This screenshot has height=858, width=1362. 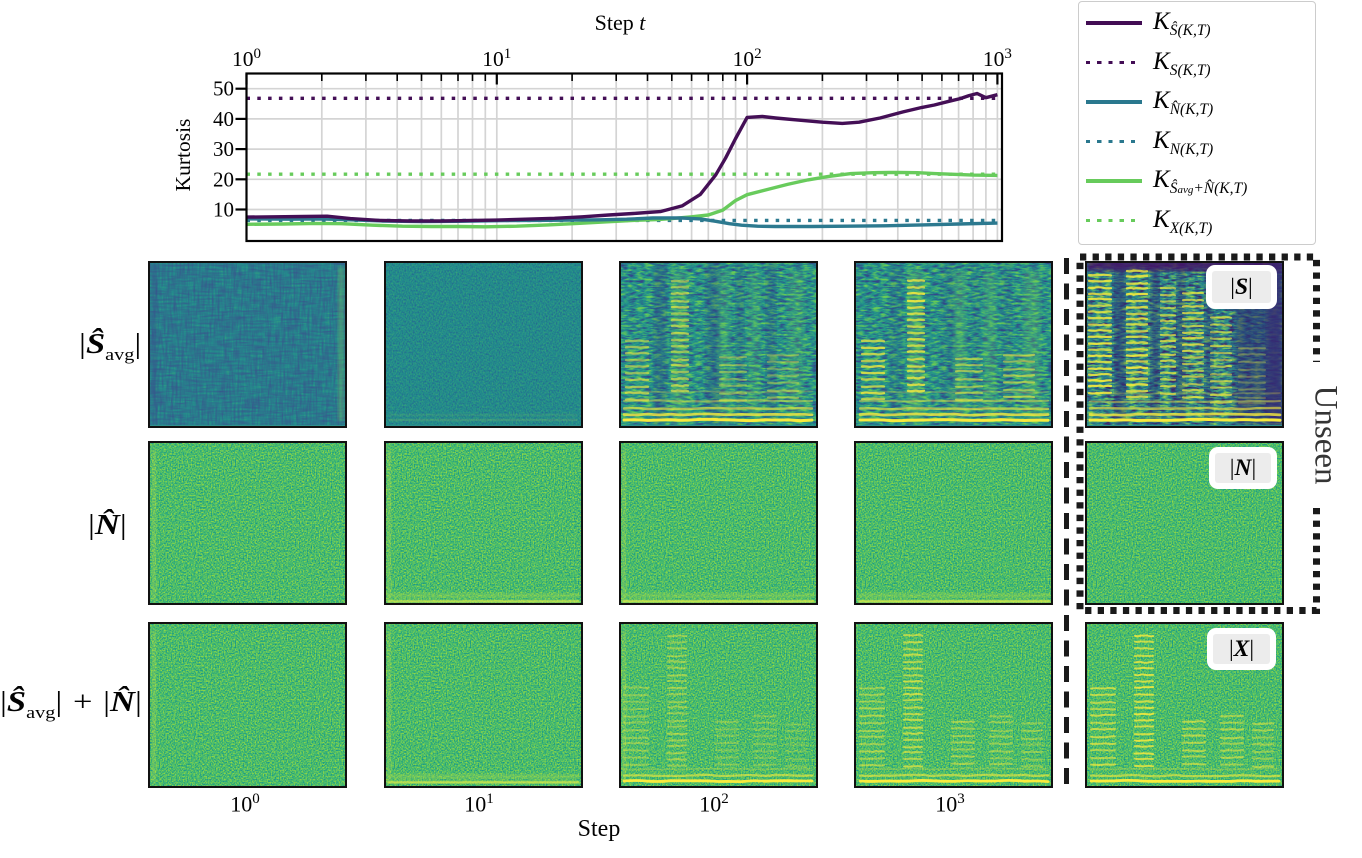 What do you see at coordinates (223, 89) in the screenshot?
I see `svg-text: 50` at bounding box center [223, 89].